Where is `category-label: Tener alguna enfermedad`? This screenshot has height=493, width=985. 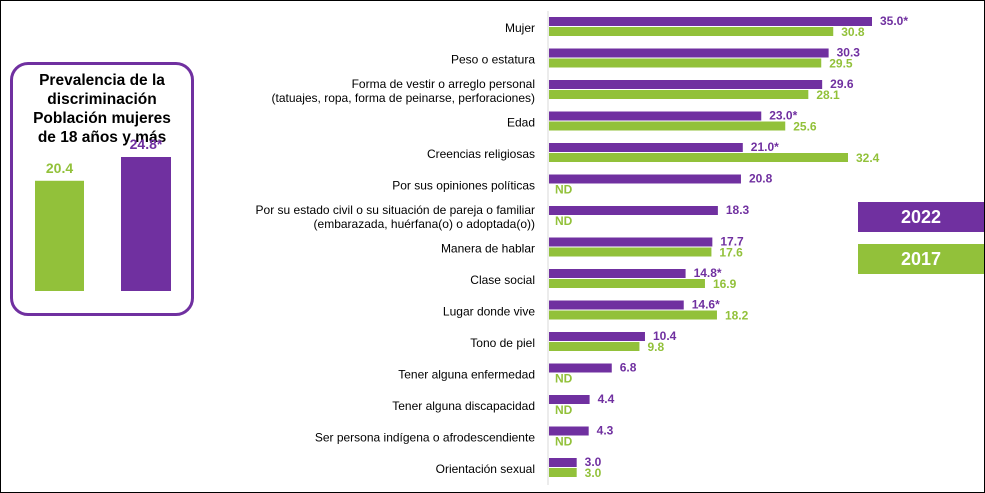 category-label: Tener alguna enfermedad is located at coordinates (466, 375).